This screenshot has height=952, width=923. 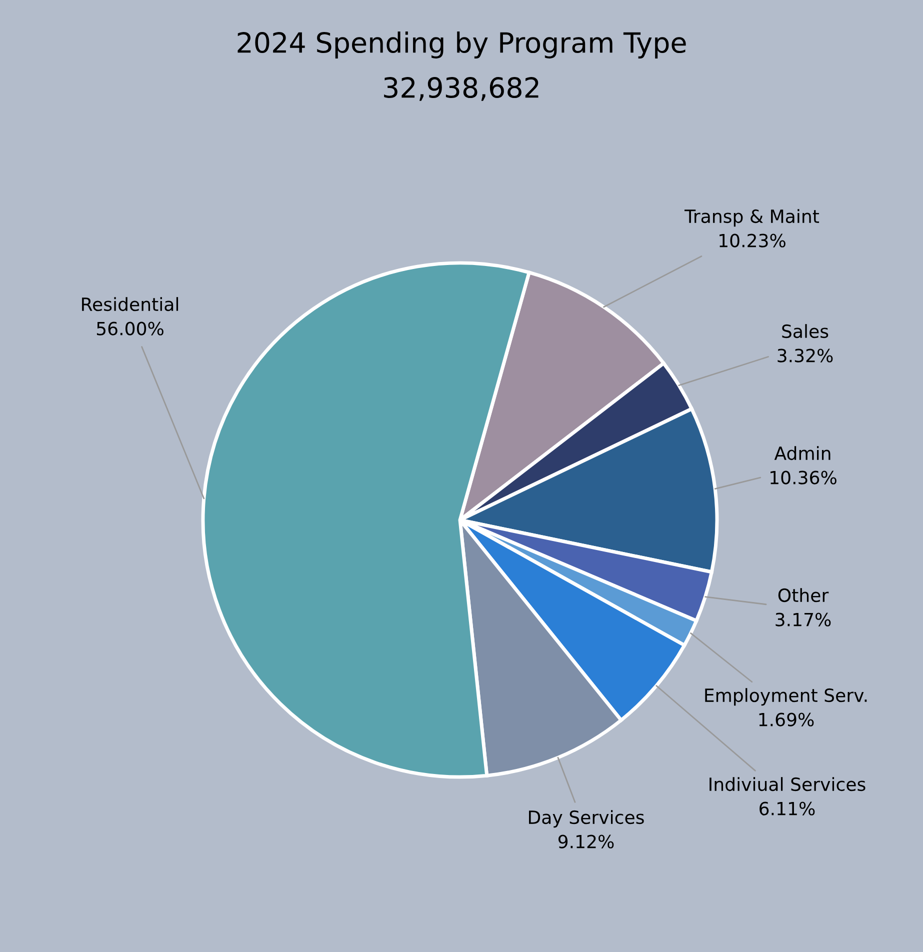 What do you see at coordinates (805, 331) in the screenshot?
I see `slice-label: Sales` at bounding box center [805, 331].